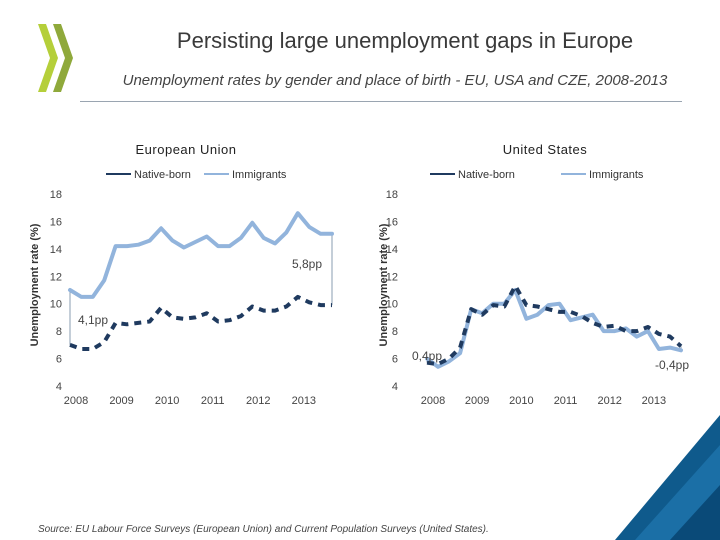  What do you see at coordinates (93, 320) in the screenshot?
I see `gap-annotation: 4,1pp` at bounding box center [93, 320].